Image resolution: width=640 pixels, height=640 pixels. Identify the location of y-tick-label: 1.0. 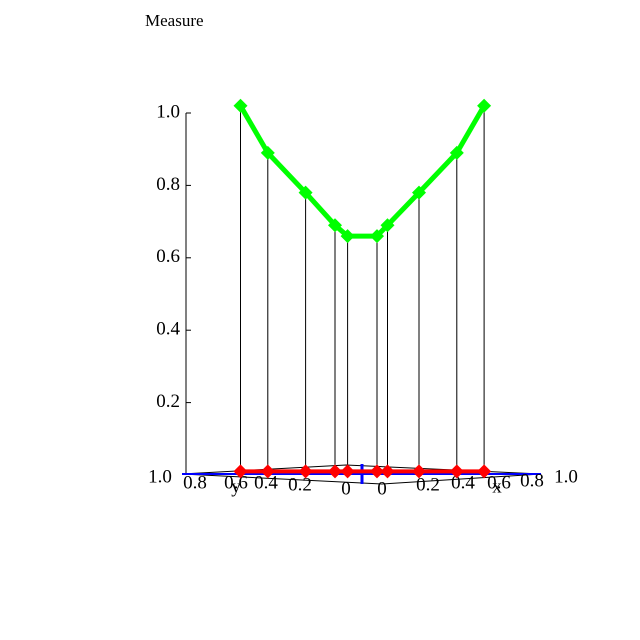
(168, 111).